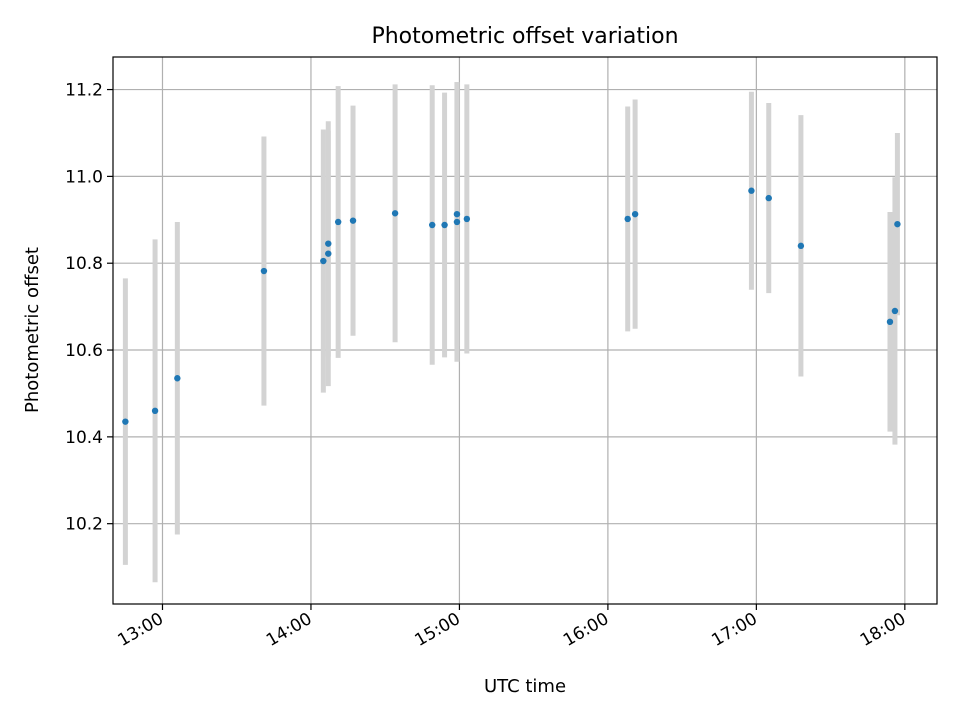  Describe the element at coordinates (84, 525) in the screenshot. I see `y-tick-label: 10.2` at that location.